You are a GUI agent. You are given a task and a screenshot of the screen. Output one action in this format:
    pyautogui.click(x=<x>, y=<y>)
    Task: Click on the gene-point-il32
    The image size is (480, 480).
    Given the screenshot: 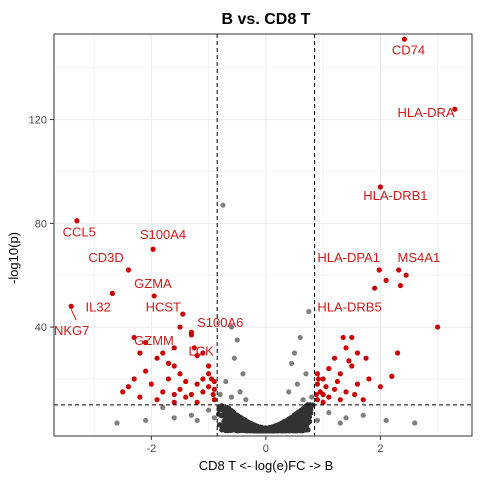 What is the action you would take?
    pyautogui.click(x=112, y=293)
    